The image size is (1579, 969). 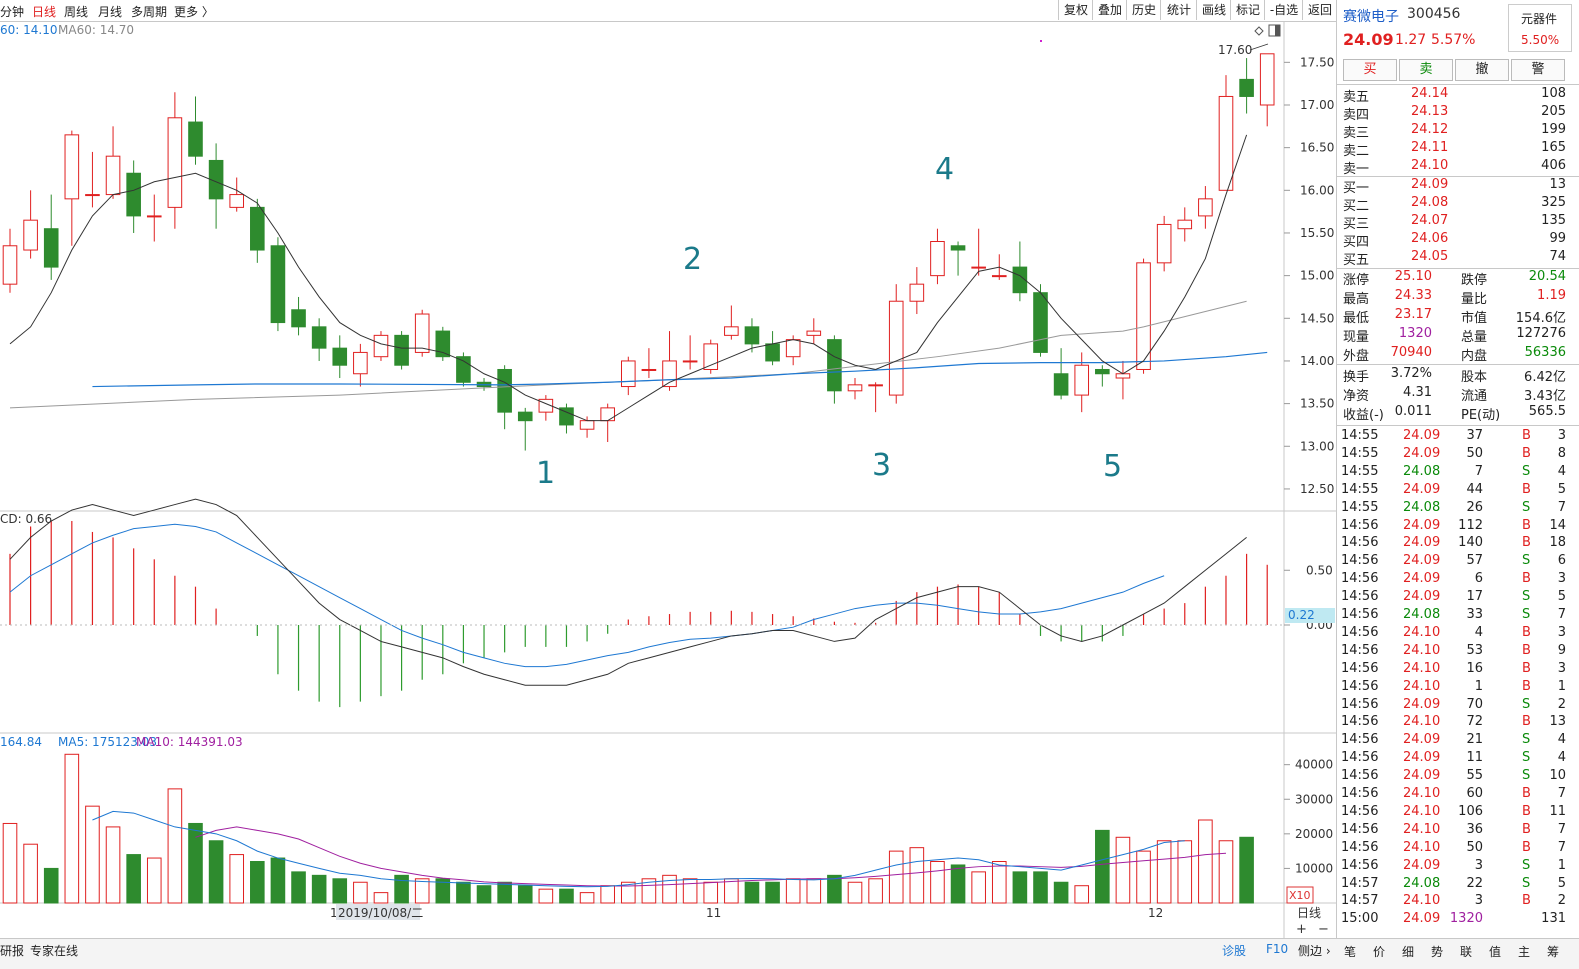 What do you see at coordinates (1379, 952) in the screenshot?
I see `right-tab-1: 价` at bounding box center [1379, 952].